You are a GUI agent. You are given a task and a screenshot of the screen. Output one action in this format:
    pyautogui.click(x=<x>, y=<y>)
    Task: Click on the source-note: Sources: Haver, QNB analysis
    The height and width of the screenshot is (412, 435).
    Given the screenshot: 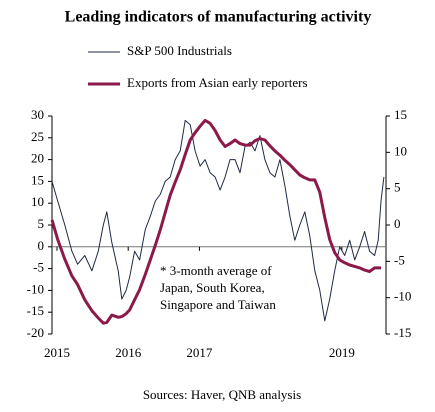 What is the action you would take?
    pyautogui.click(x=222, y=394)
    